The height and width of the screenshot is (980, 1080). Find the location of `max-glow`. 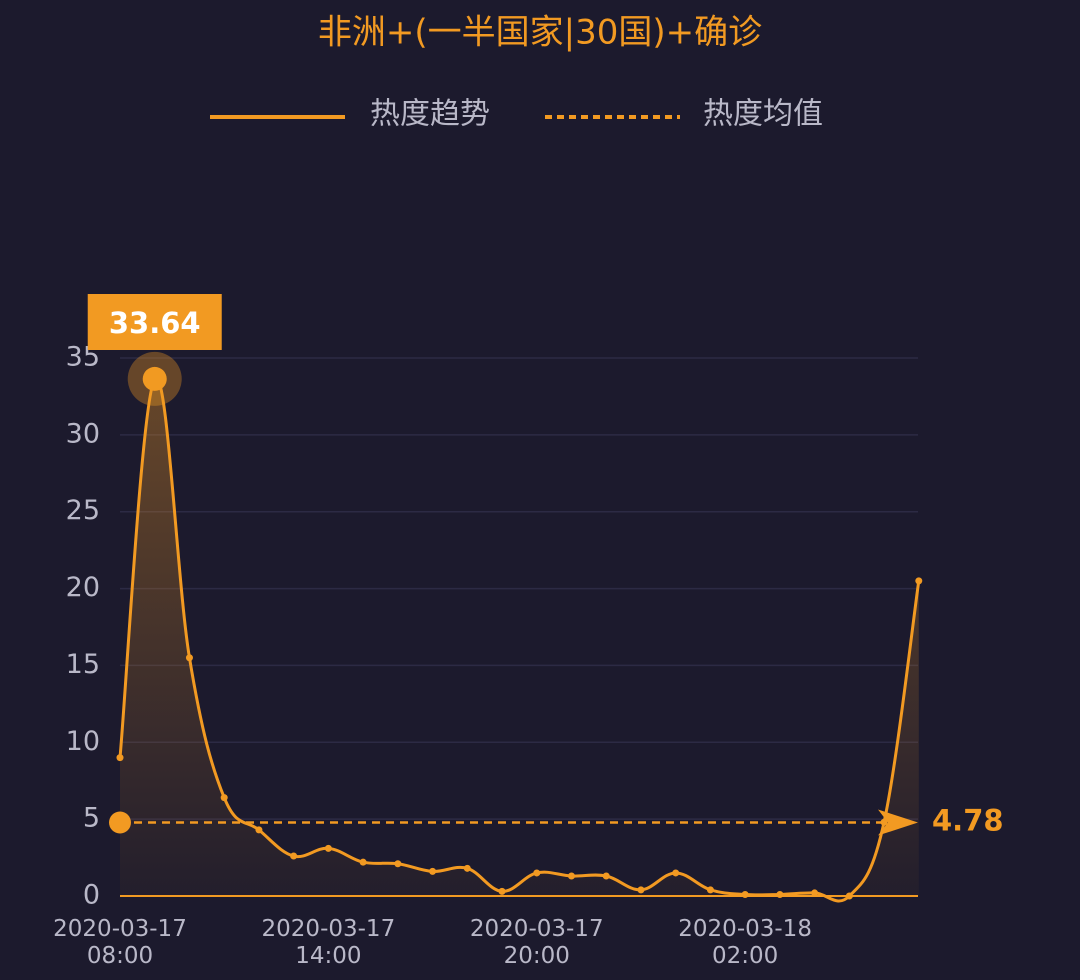

max-glow is located at coordinates (154, 378).